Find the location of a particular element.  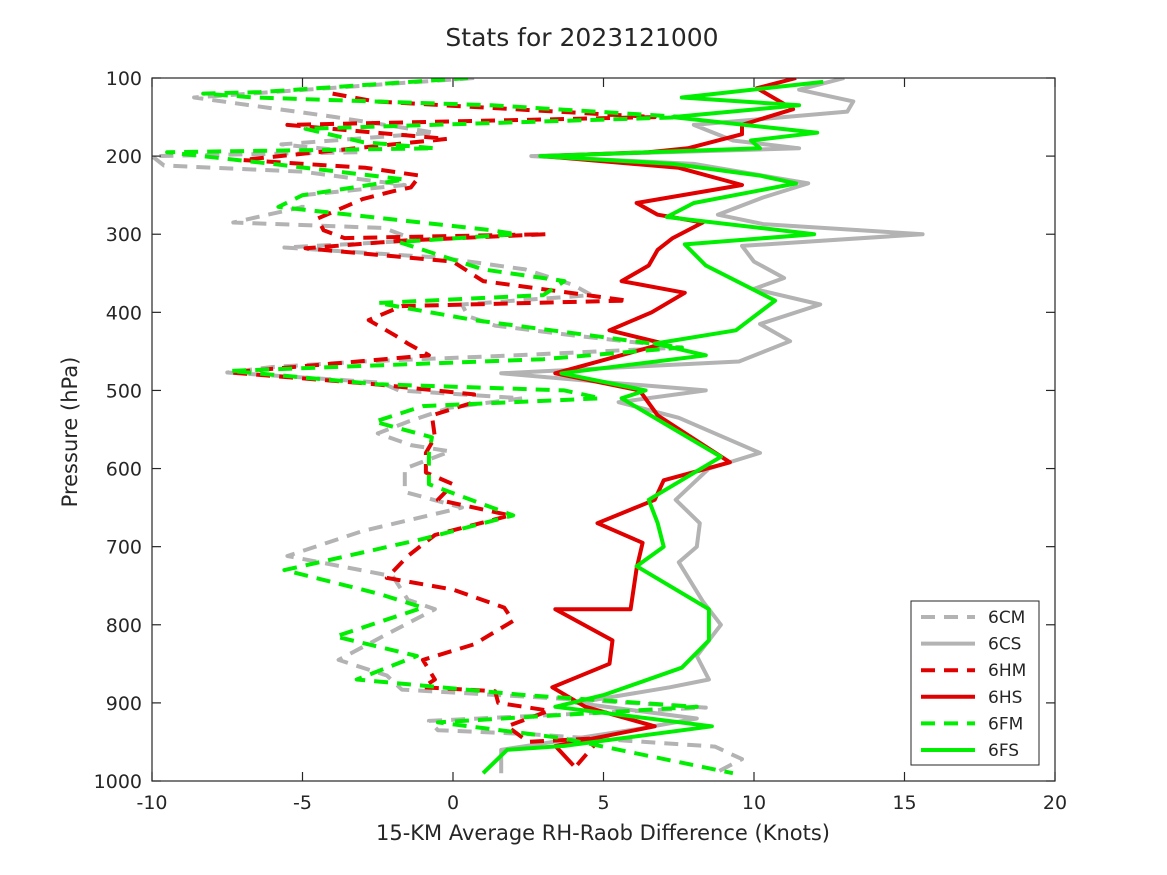

x-tick-label: 5 is located at coordinates (603, 803).